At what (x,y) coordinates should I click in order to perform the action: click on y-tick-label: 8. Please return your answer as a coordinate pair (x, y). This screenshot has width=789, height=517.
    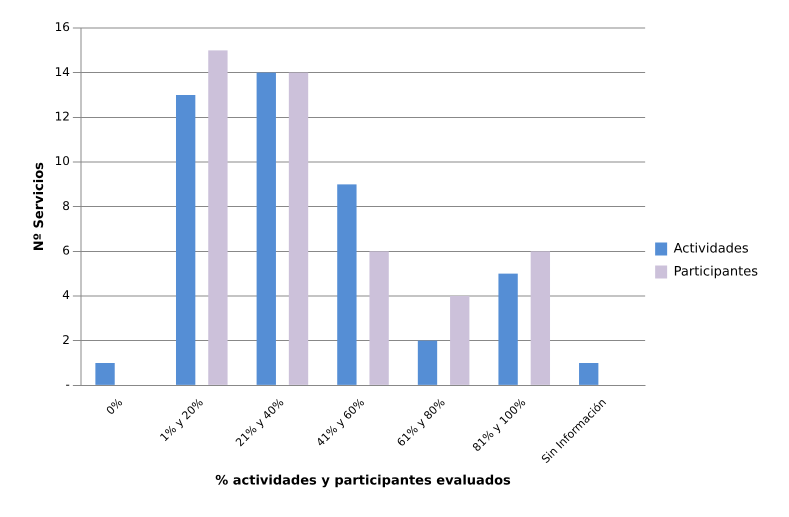
    Looking at the image, I should click on (66, 205).